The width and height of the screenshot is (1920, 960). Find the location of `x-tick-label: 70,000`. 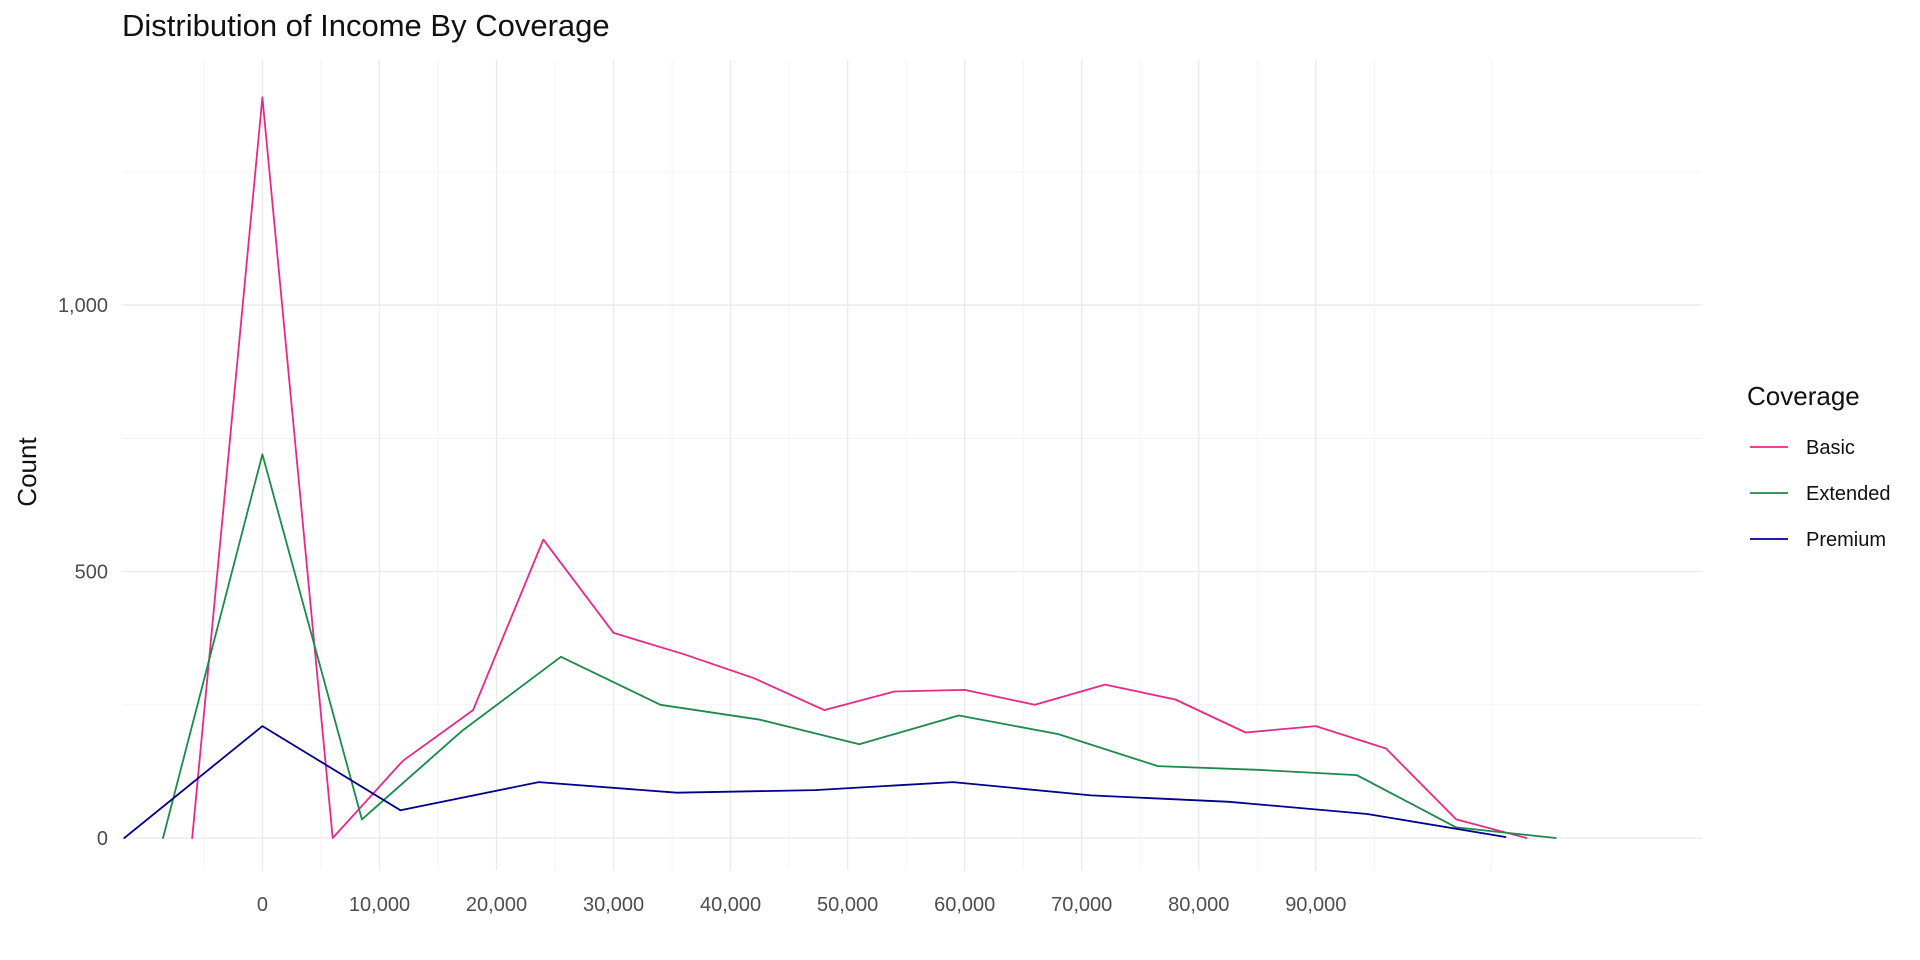

x-tick-label: 70,000 is located at coordinates (1081, 905).